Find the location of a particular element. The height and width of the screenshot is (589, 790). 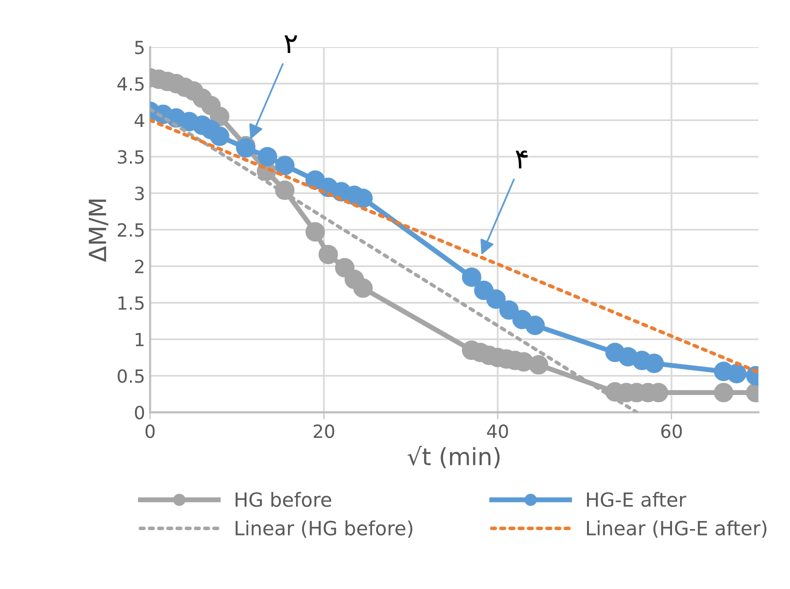

x-tick-label: 0 is located at coordinates (150, 431).